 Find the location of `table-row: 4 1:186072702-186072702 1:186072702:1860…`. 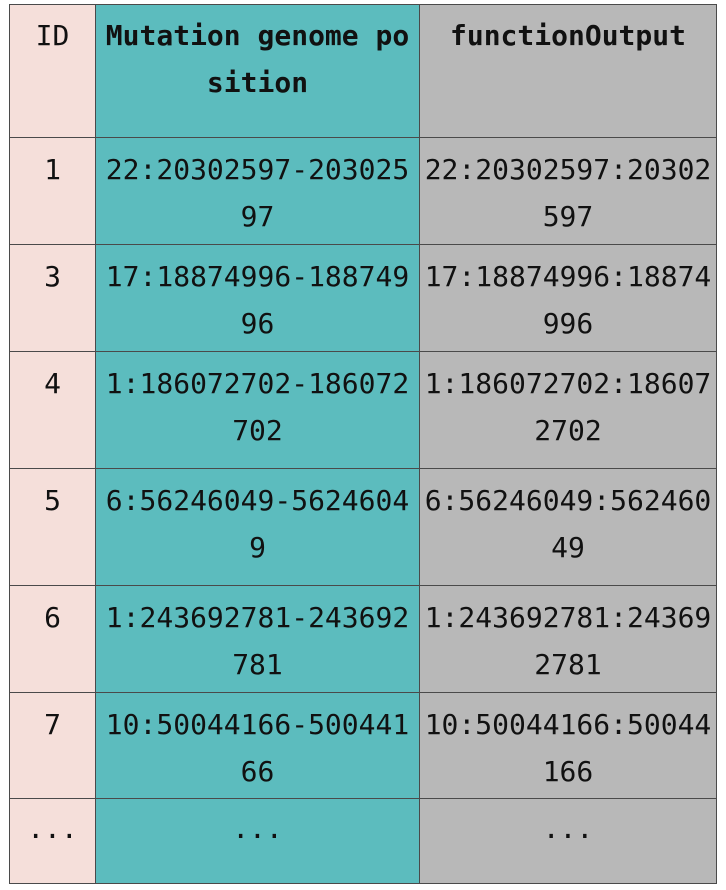

table-row: 4 1:186072702-186072702 1:186072702:1860… is located at coordinates (363, 410).